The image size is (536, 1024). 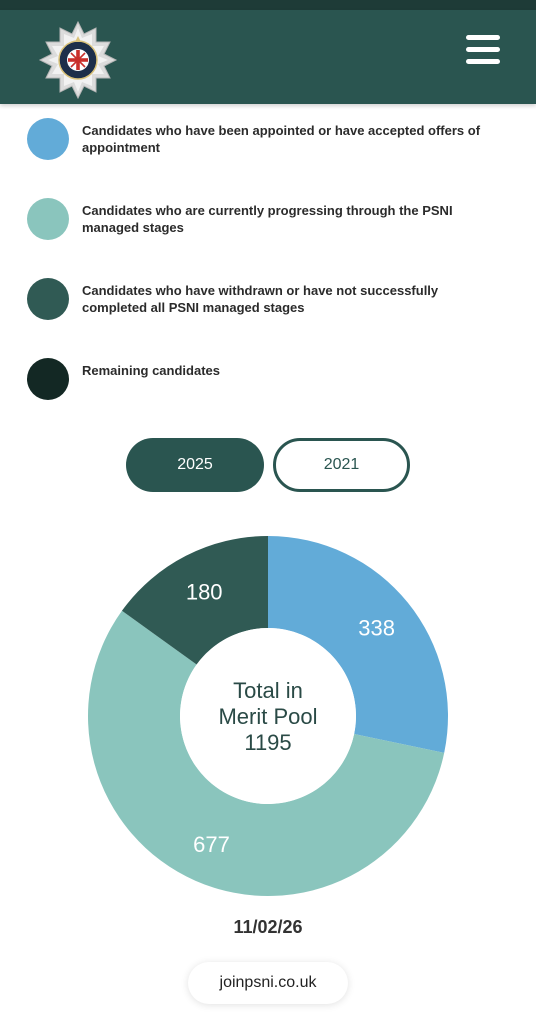 I want to click on year-tab-2021: 2021, so click(x=341, y=465).